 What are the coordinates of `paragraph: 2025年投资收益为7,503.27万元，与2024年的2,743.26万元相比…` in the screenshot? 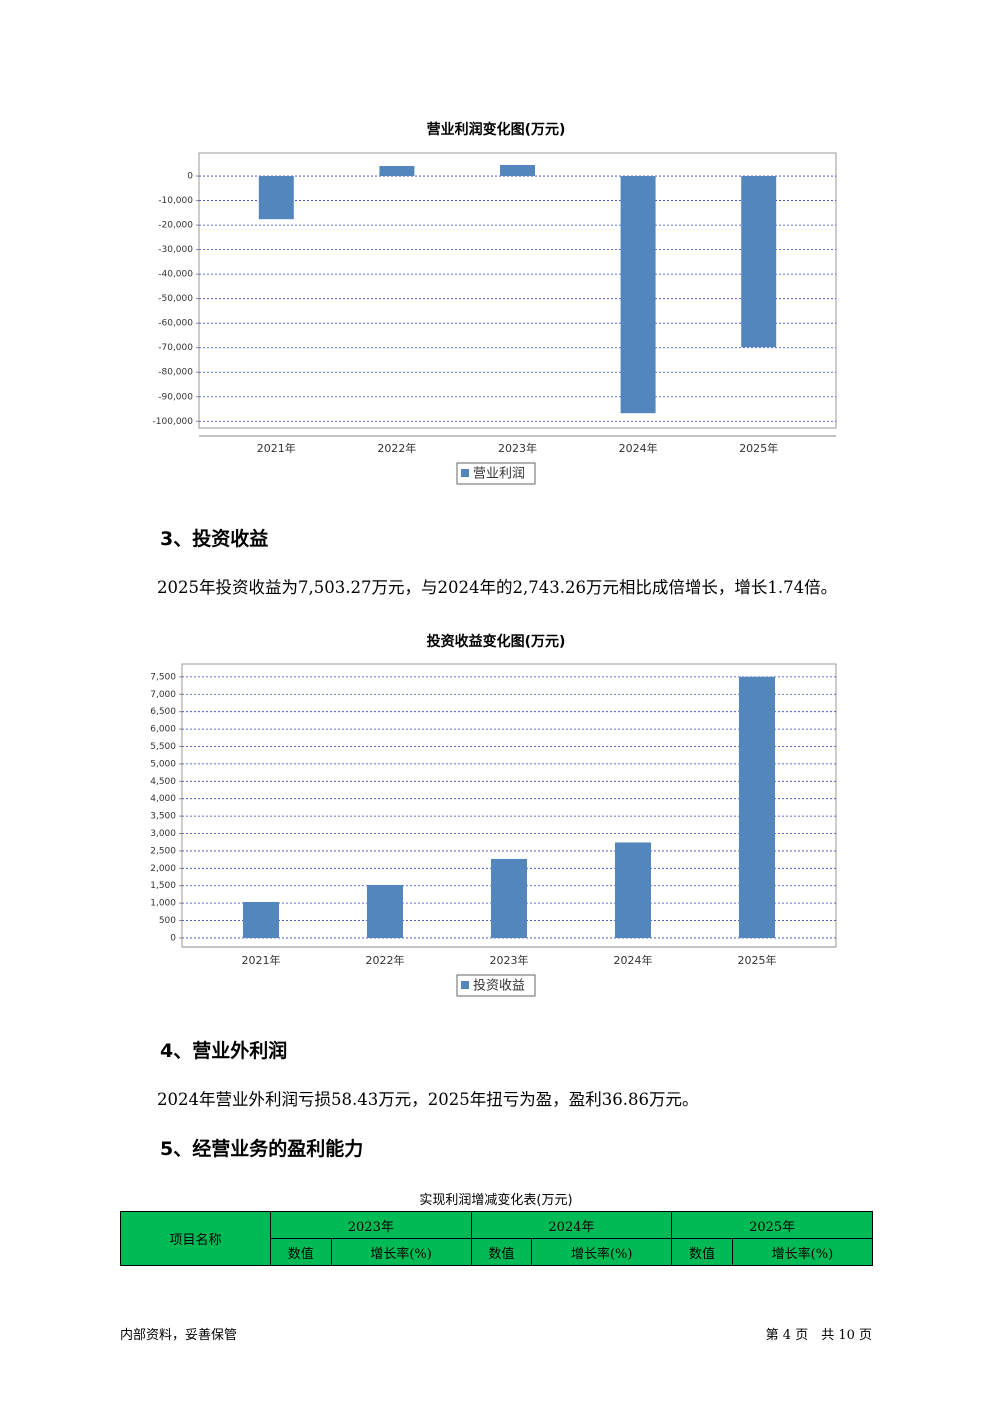 It's located at (497, 587).